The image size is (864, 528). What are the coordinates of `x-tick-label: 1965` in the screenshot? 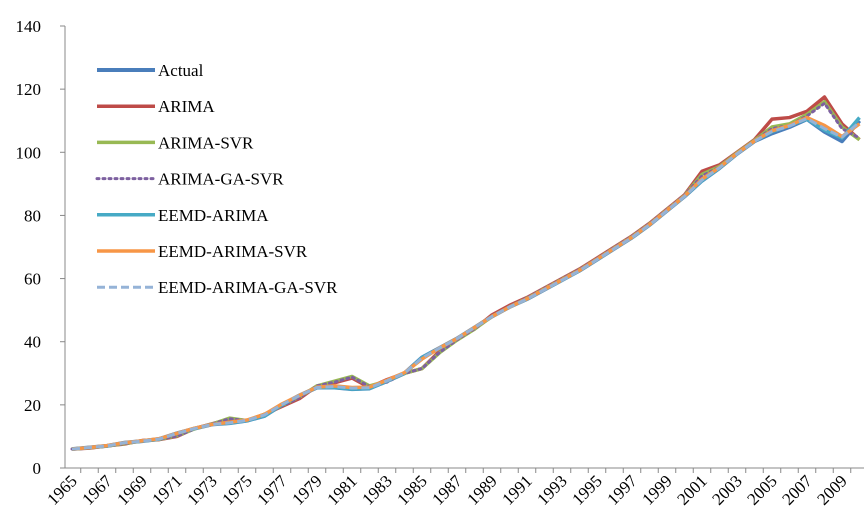 It's located at (61, 489).